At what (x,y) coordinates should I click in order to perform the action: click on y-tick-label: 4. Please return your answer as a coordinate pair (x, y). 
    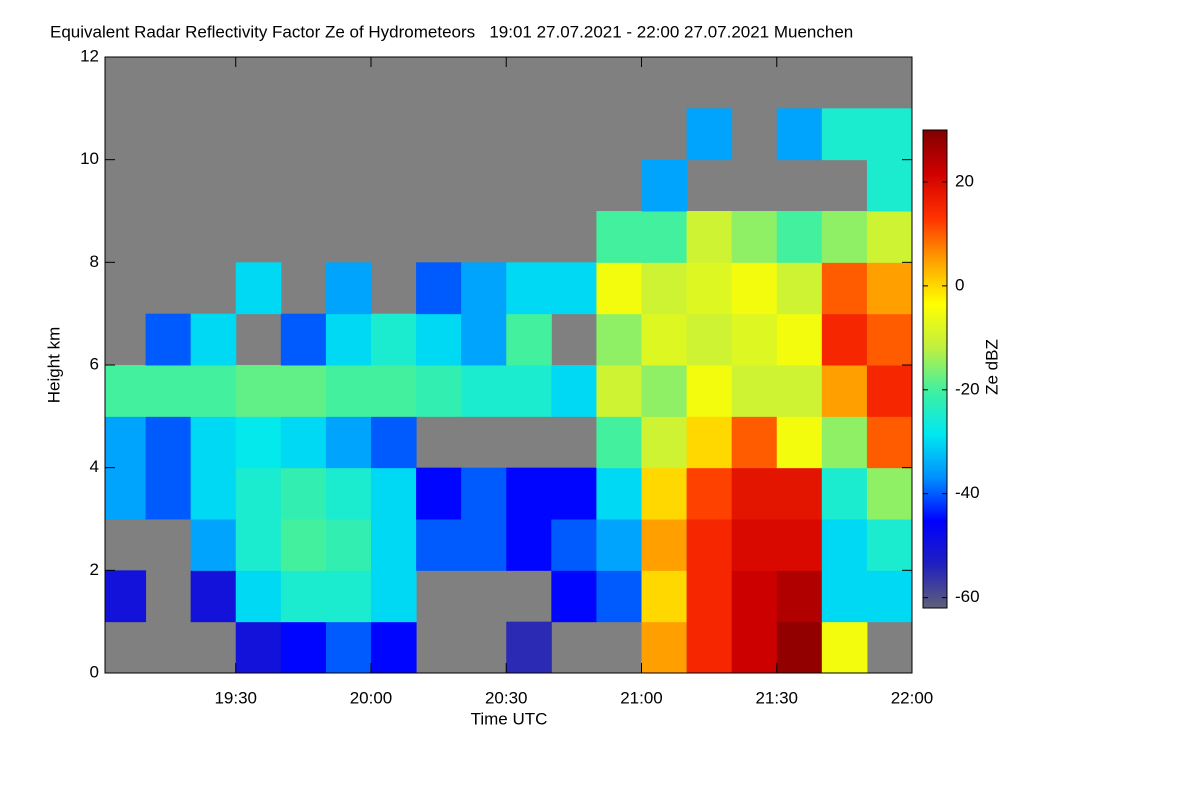
    Looking at the image, I should click on (94, 466).